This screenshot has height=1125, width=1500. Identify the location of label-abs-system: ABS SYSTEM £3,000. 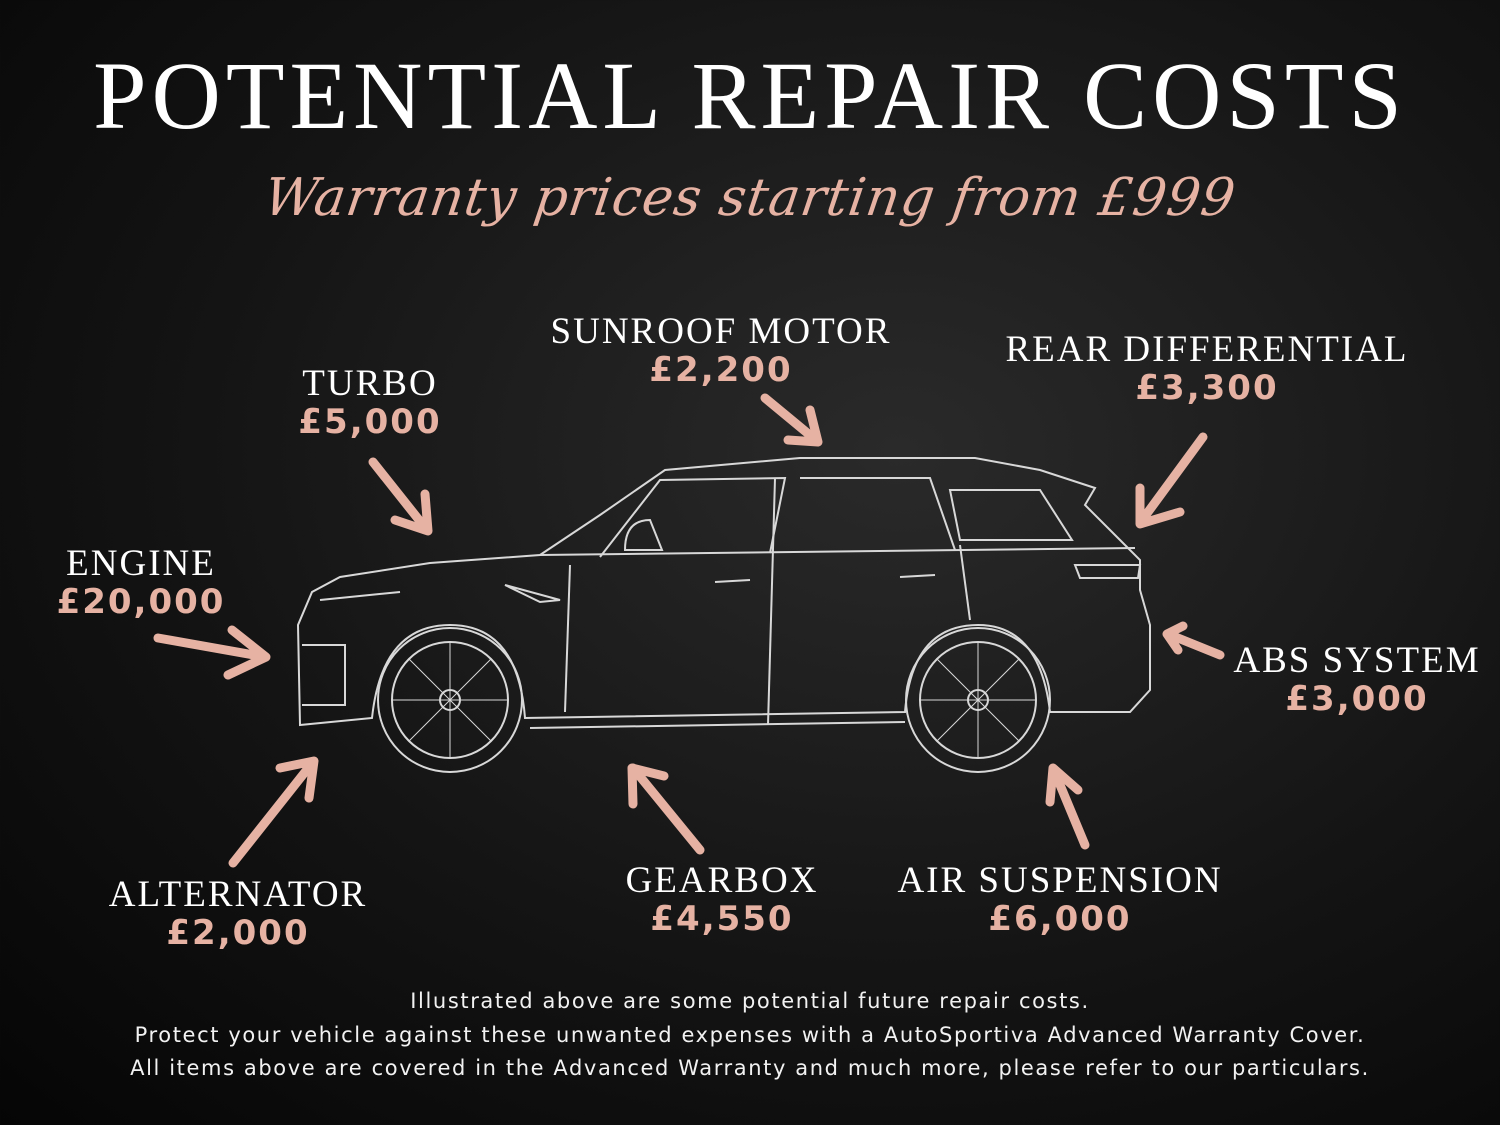
(1357, 679).